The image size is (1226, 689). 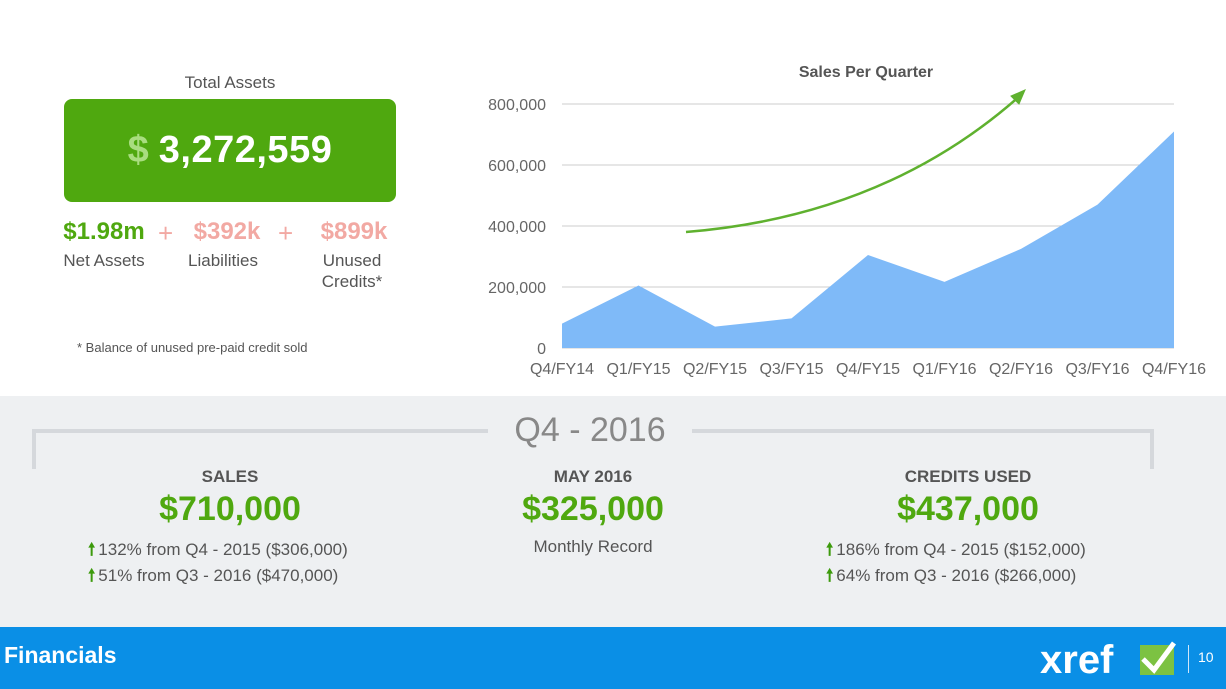 I want to click on net-assets-value: $1.98m, so click(x=104, y=231).